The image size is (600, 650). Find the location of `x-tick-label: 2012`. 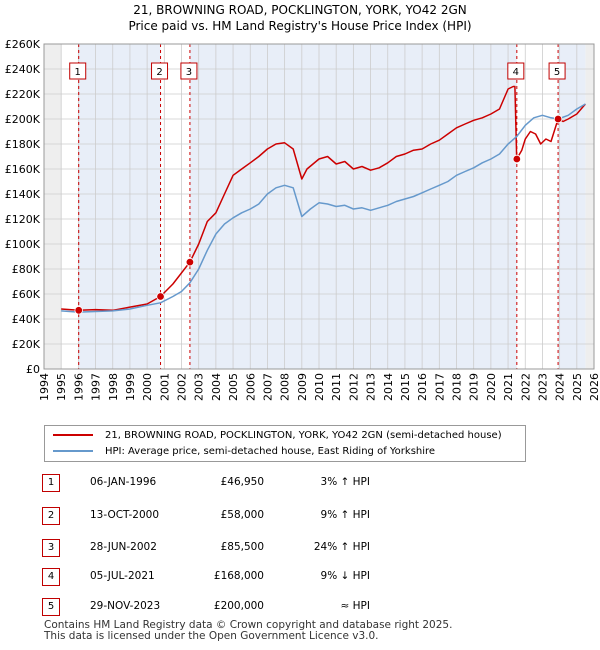

x-tick-label: 2012 is located at coordinates (353, 387).